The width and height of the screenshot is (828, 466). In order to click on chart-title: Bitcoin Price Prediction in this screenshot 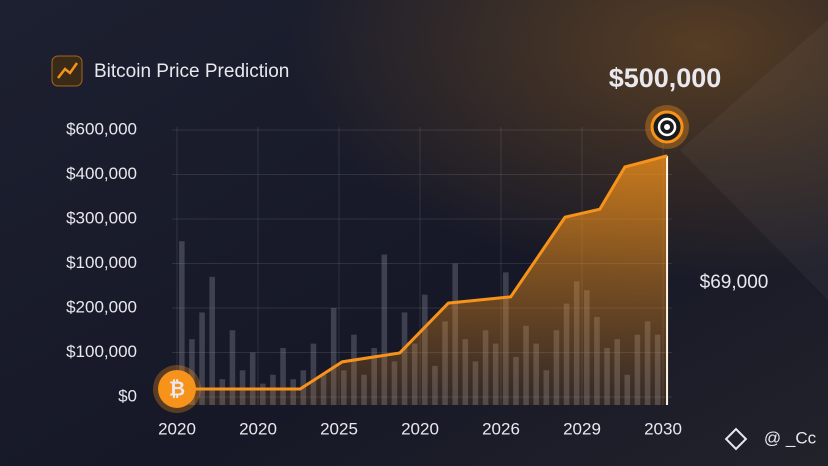, I will do `click(191, 71)`.